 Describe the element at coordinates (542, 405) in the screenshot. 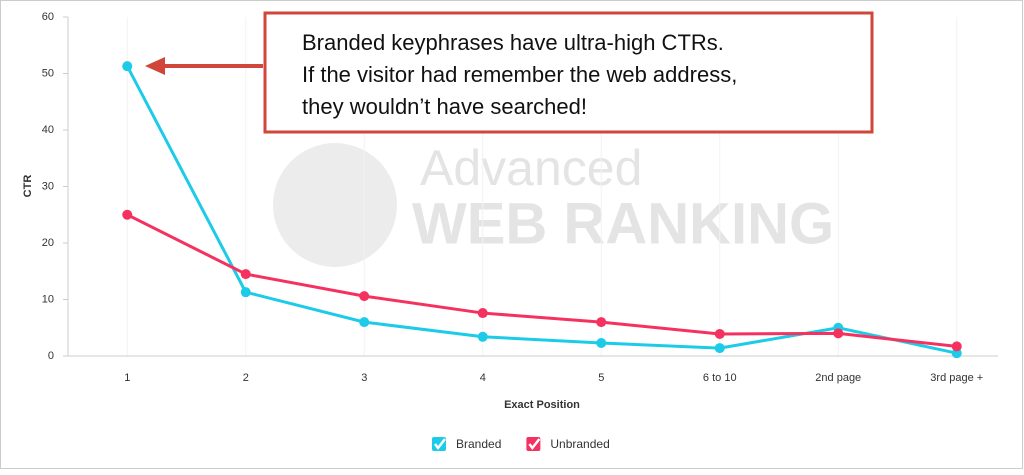

I see `x-axis-label: Exact Position` at that location.